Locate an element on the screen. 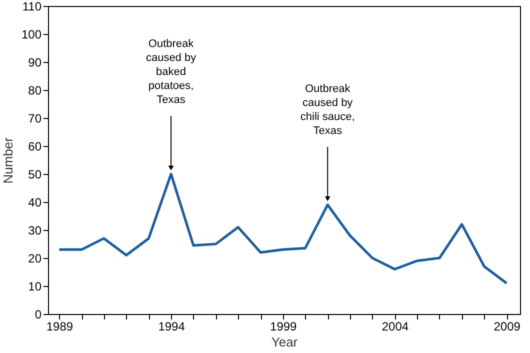 This screenshot has width=530, height=353. y-axis-title: Number is located at coordinates (8, 160).